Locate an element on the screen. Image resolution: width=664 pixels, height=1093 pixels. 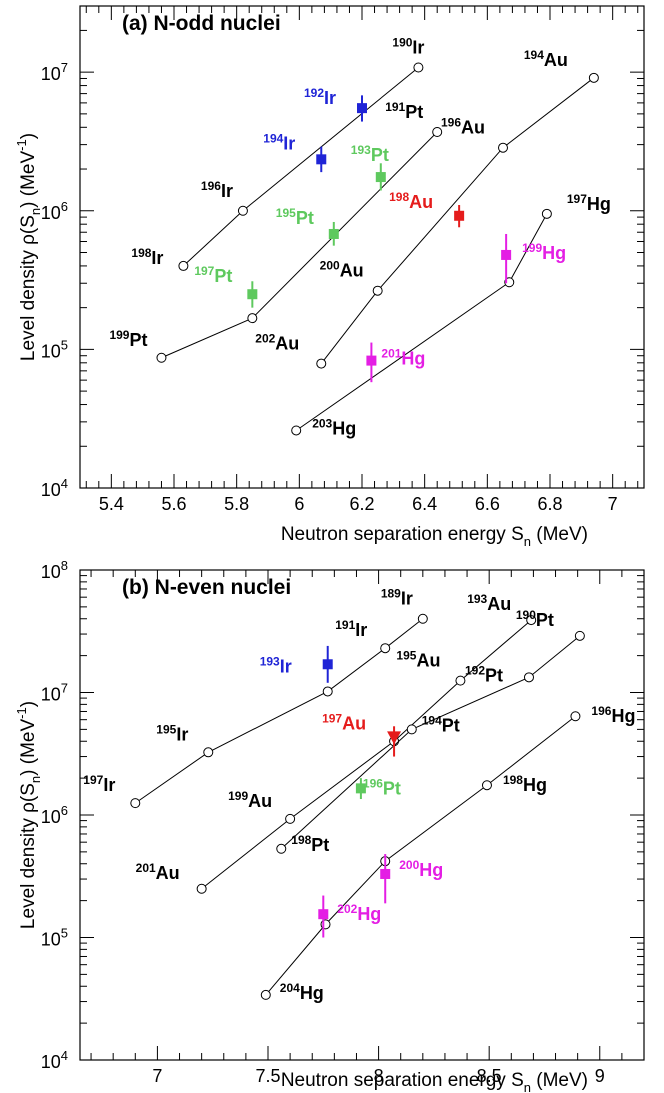
x-axis-title: Neutron separation energy Sn (MeV) is located at coordinates (434, 1081).